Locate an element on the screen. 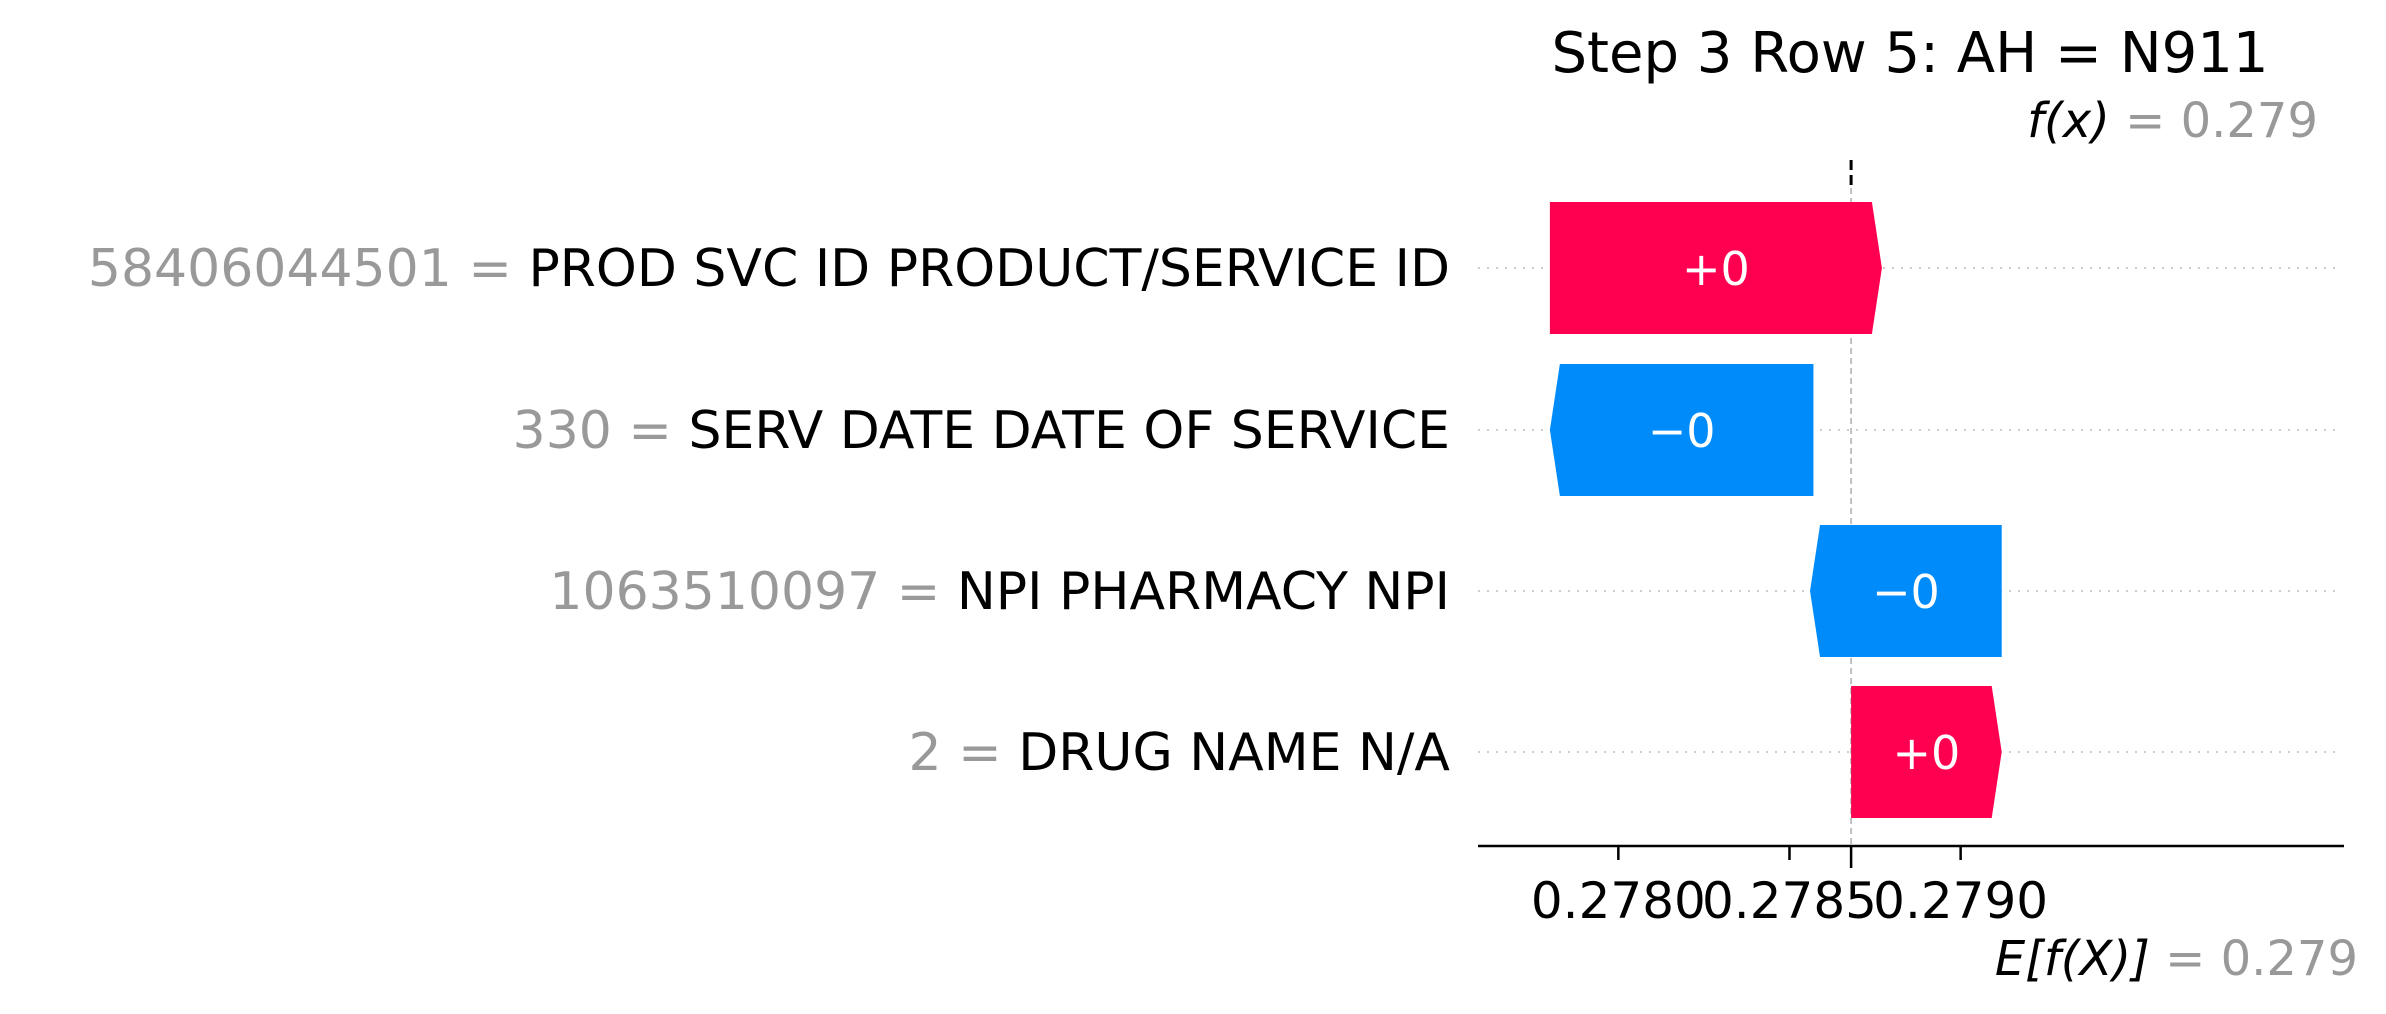 This screenshot has height=1014, width=2386. fx-label: f(x) is located at coordinates (2068, 121).